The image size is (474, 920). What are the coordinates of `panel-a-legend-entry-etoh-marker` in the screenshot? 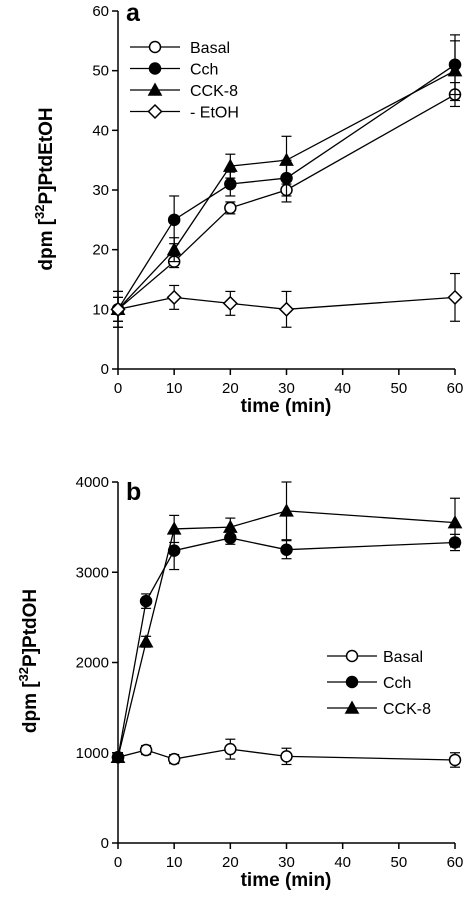 It's located at (155, 111).